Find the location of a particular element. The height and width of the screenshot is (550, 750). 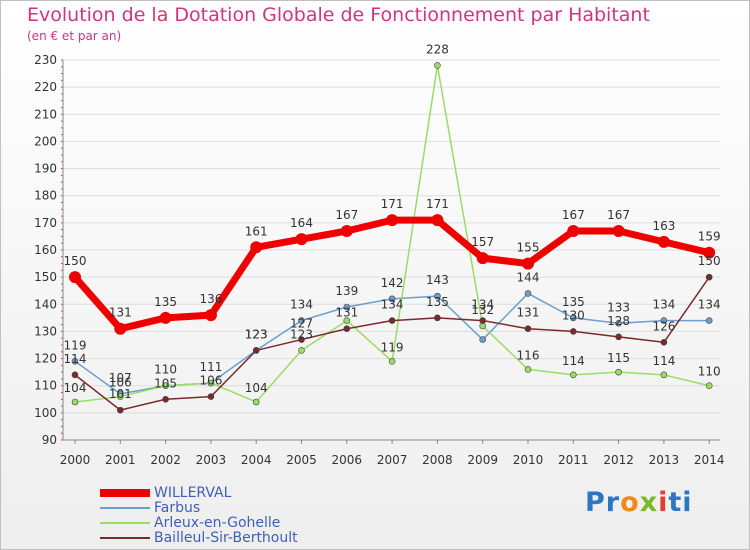

data-label: 116 is located at coordinates (528, 355).